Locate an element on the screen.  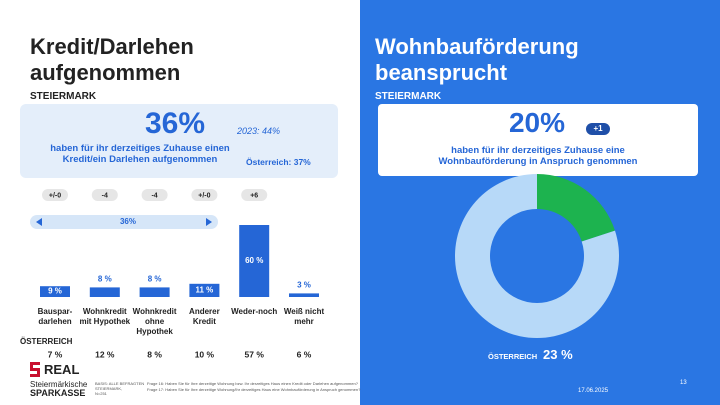
logo-line: Steiermärkische is located at coordinates (59, 384).